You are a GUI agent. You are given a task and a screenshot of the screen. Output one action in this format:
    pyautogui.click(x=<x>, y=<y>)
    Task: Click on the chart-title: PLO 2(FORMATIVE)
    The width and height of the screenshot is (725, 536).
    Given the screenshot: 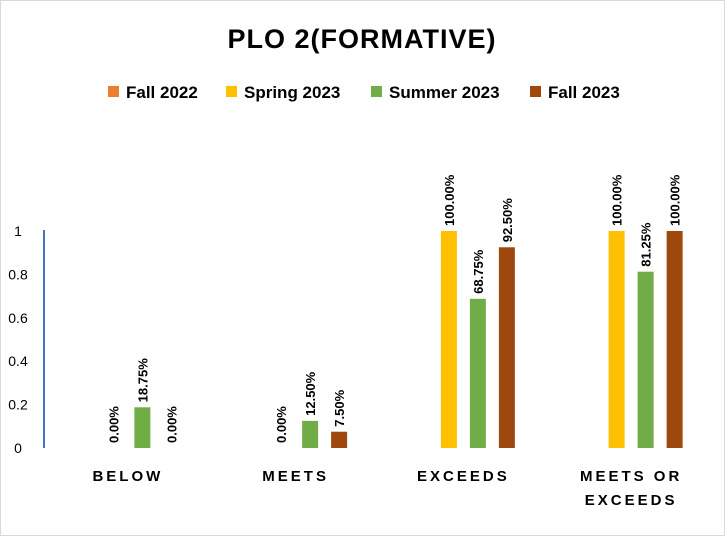 What is the action you would take?
    pyautogui.click(x=362, y=39)
    